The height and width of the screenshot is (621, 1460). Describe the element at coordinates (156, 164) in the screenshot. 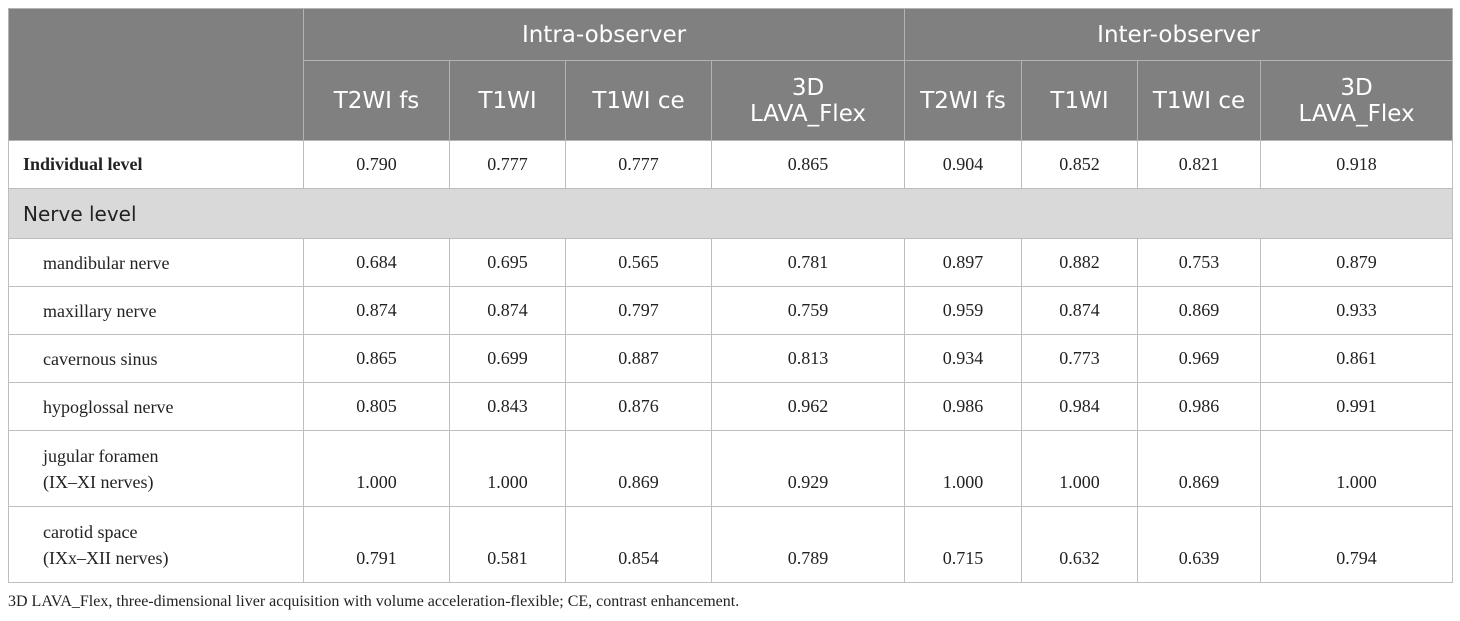

I see `row-label: Individual level` at that location.